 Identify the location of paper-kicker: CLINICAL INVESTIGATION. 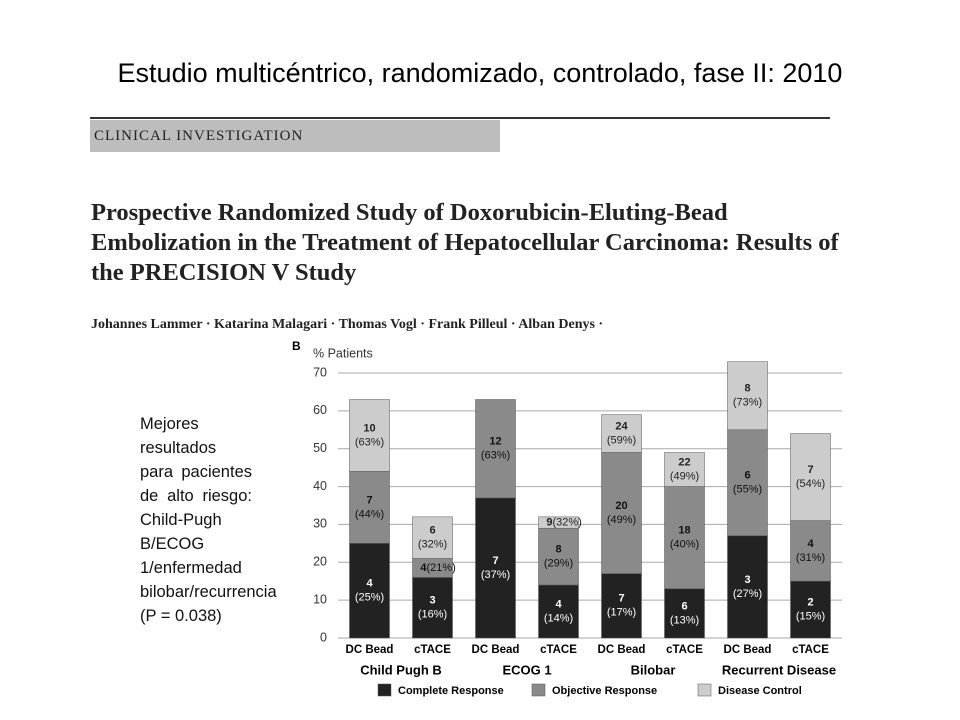
(295, 136).